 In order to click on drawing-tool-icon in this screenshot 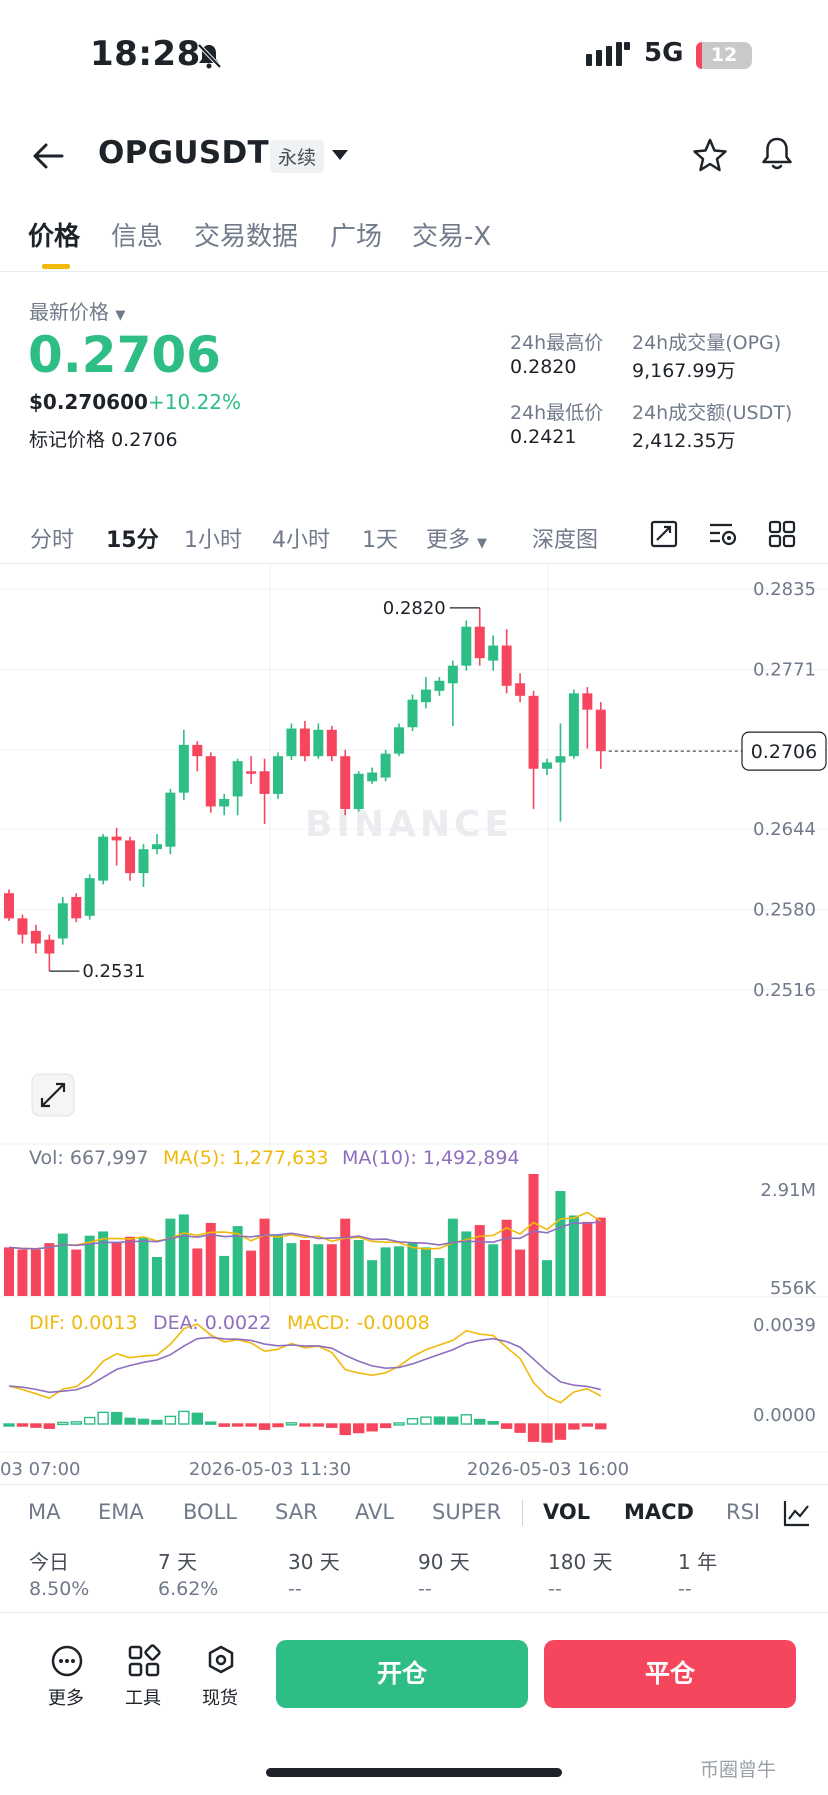, I will do `click(664, 534)`.